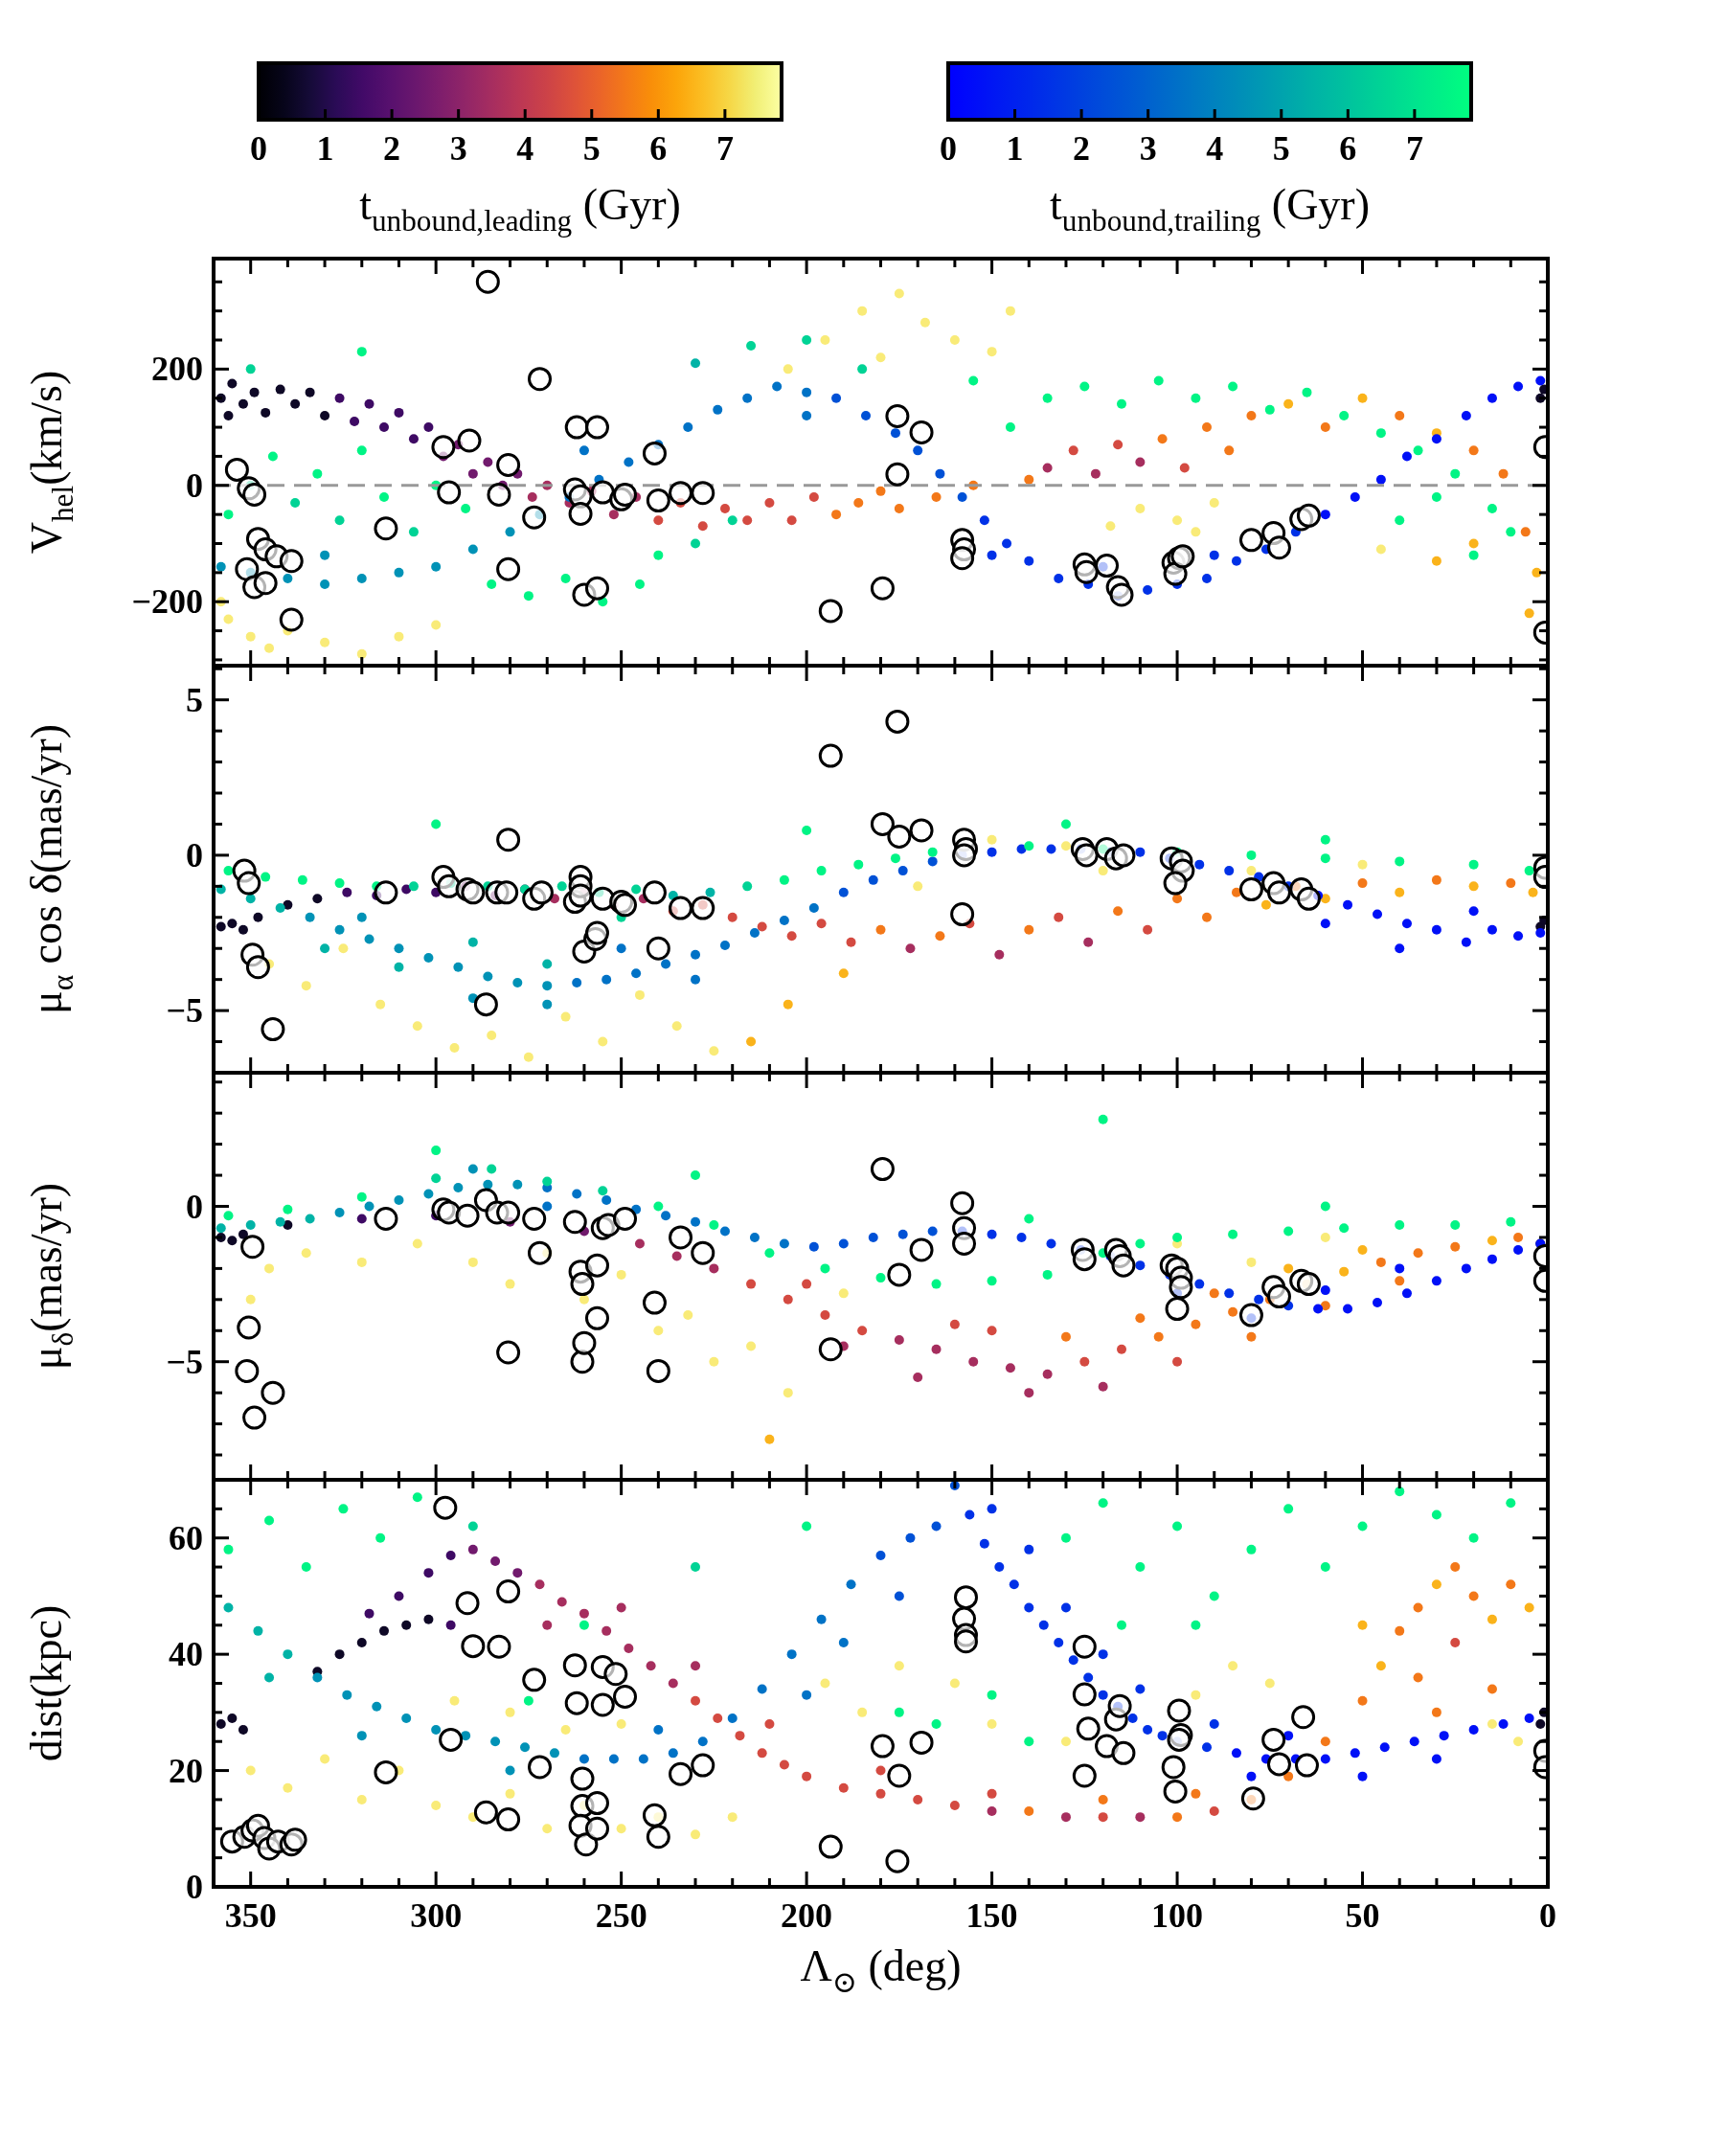 This screenshot has width=1725, height=2156. What do you see at coordinates (186, 1654) in the screenshot?
I see `y-tick-label: 40` at bounding box center [186, 1654].